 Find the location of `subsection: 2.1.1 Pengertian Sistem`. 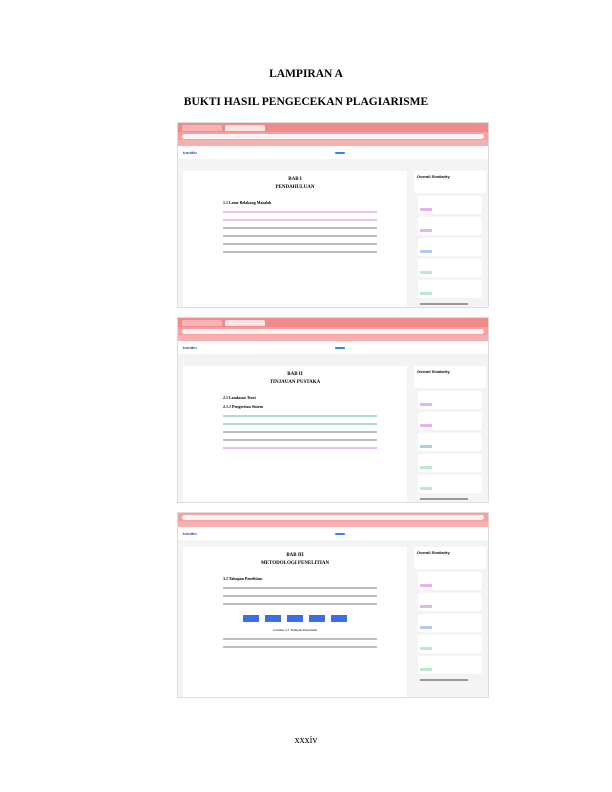

subsection: 2.1.1 Pengertian Sistem is located at coordinates (243, 406).